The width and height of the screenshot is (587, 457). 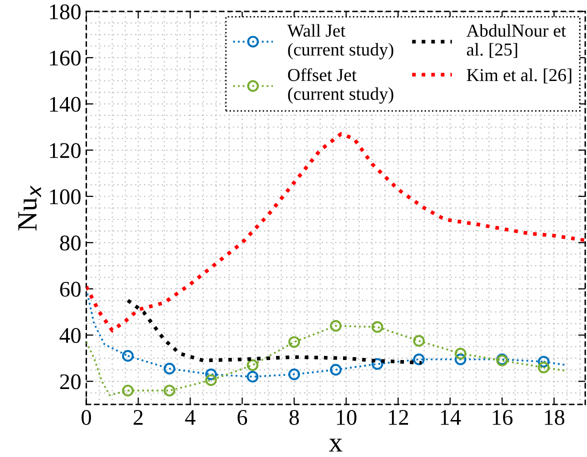 I want to click on x-axis-title: x, so click(x=335, y=445).